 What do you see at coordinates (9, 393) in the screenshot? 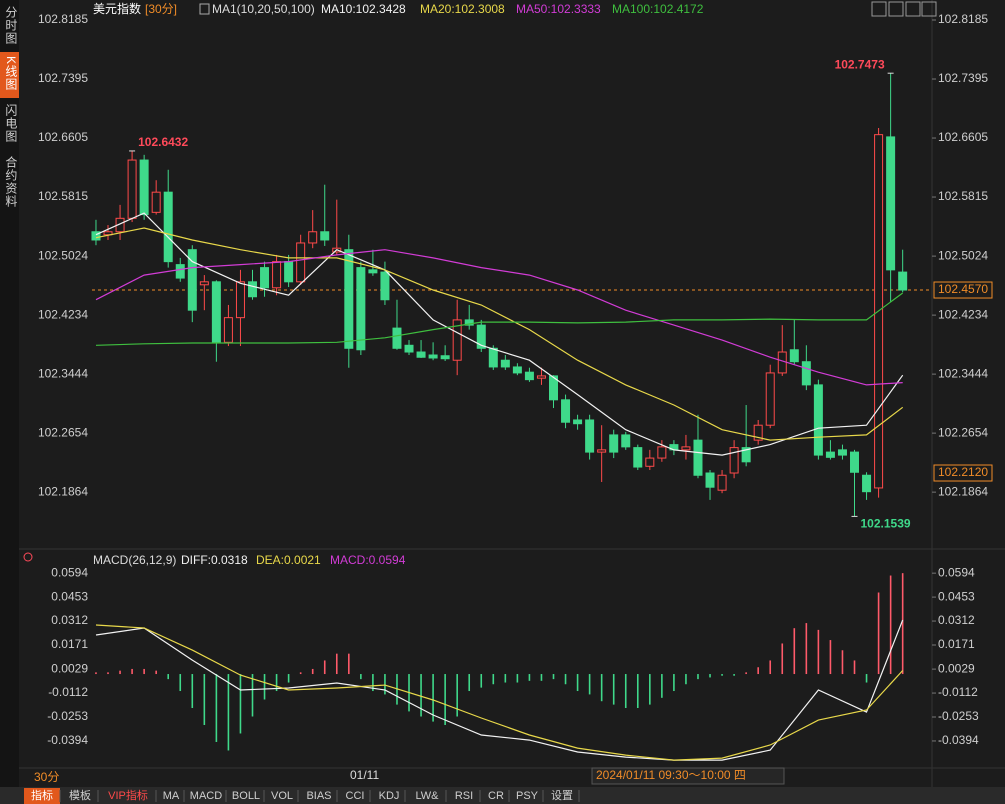
I see `sidebar` at bounding box center [9, 393].